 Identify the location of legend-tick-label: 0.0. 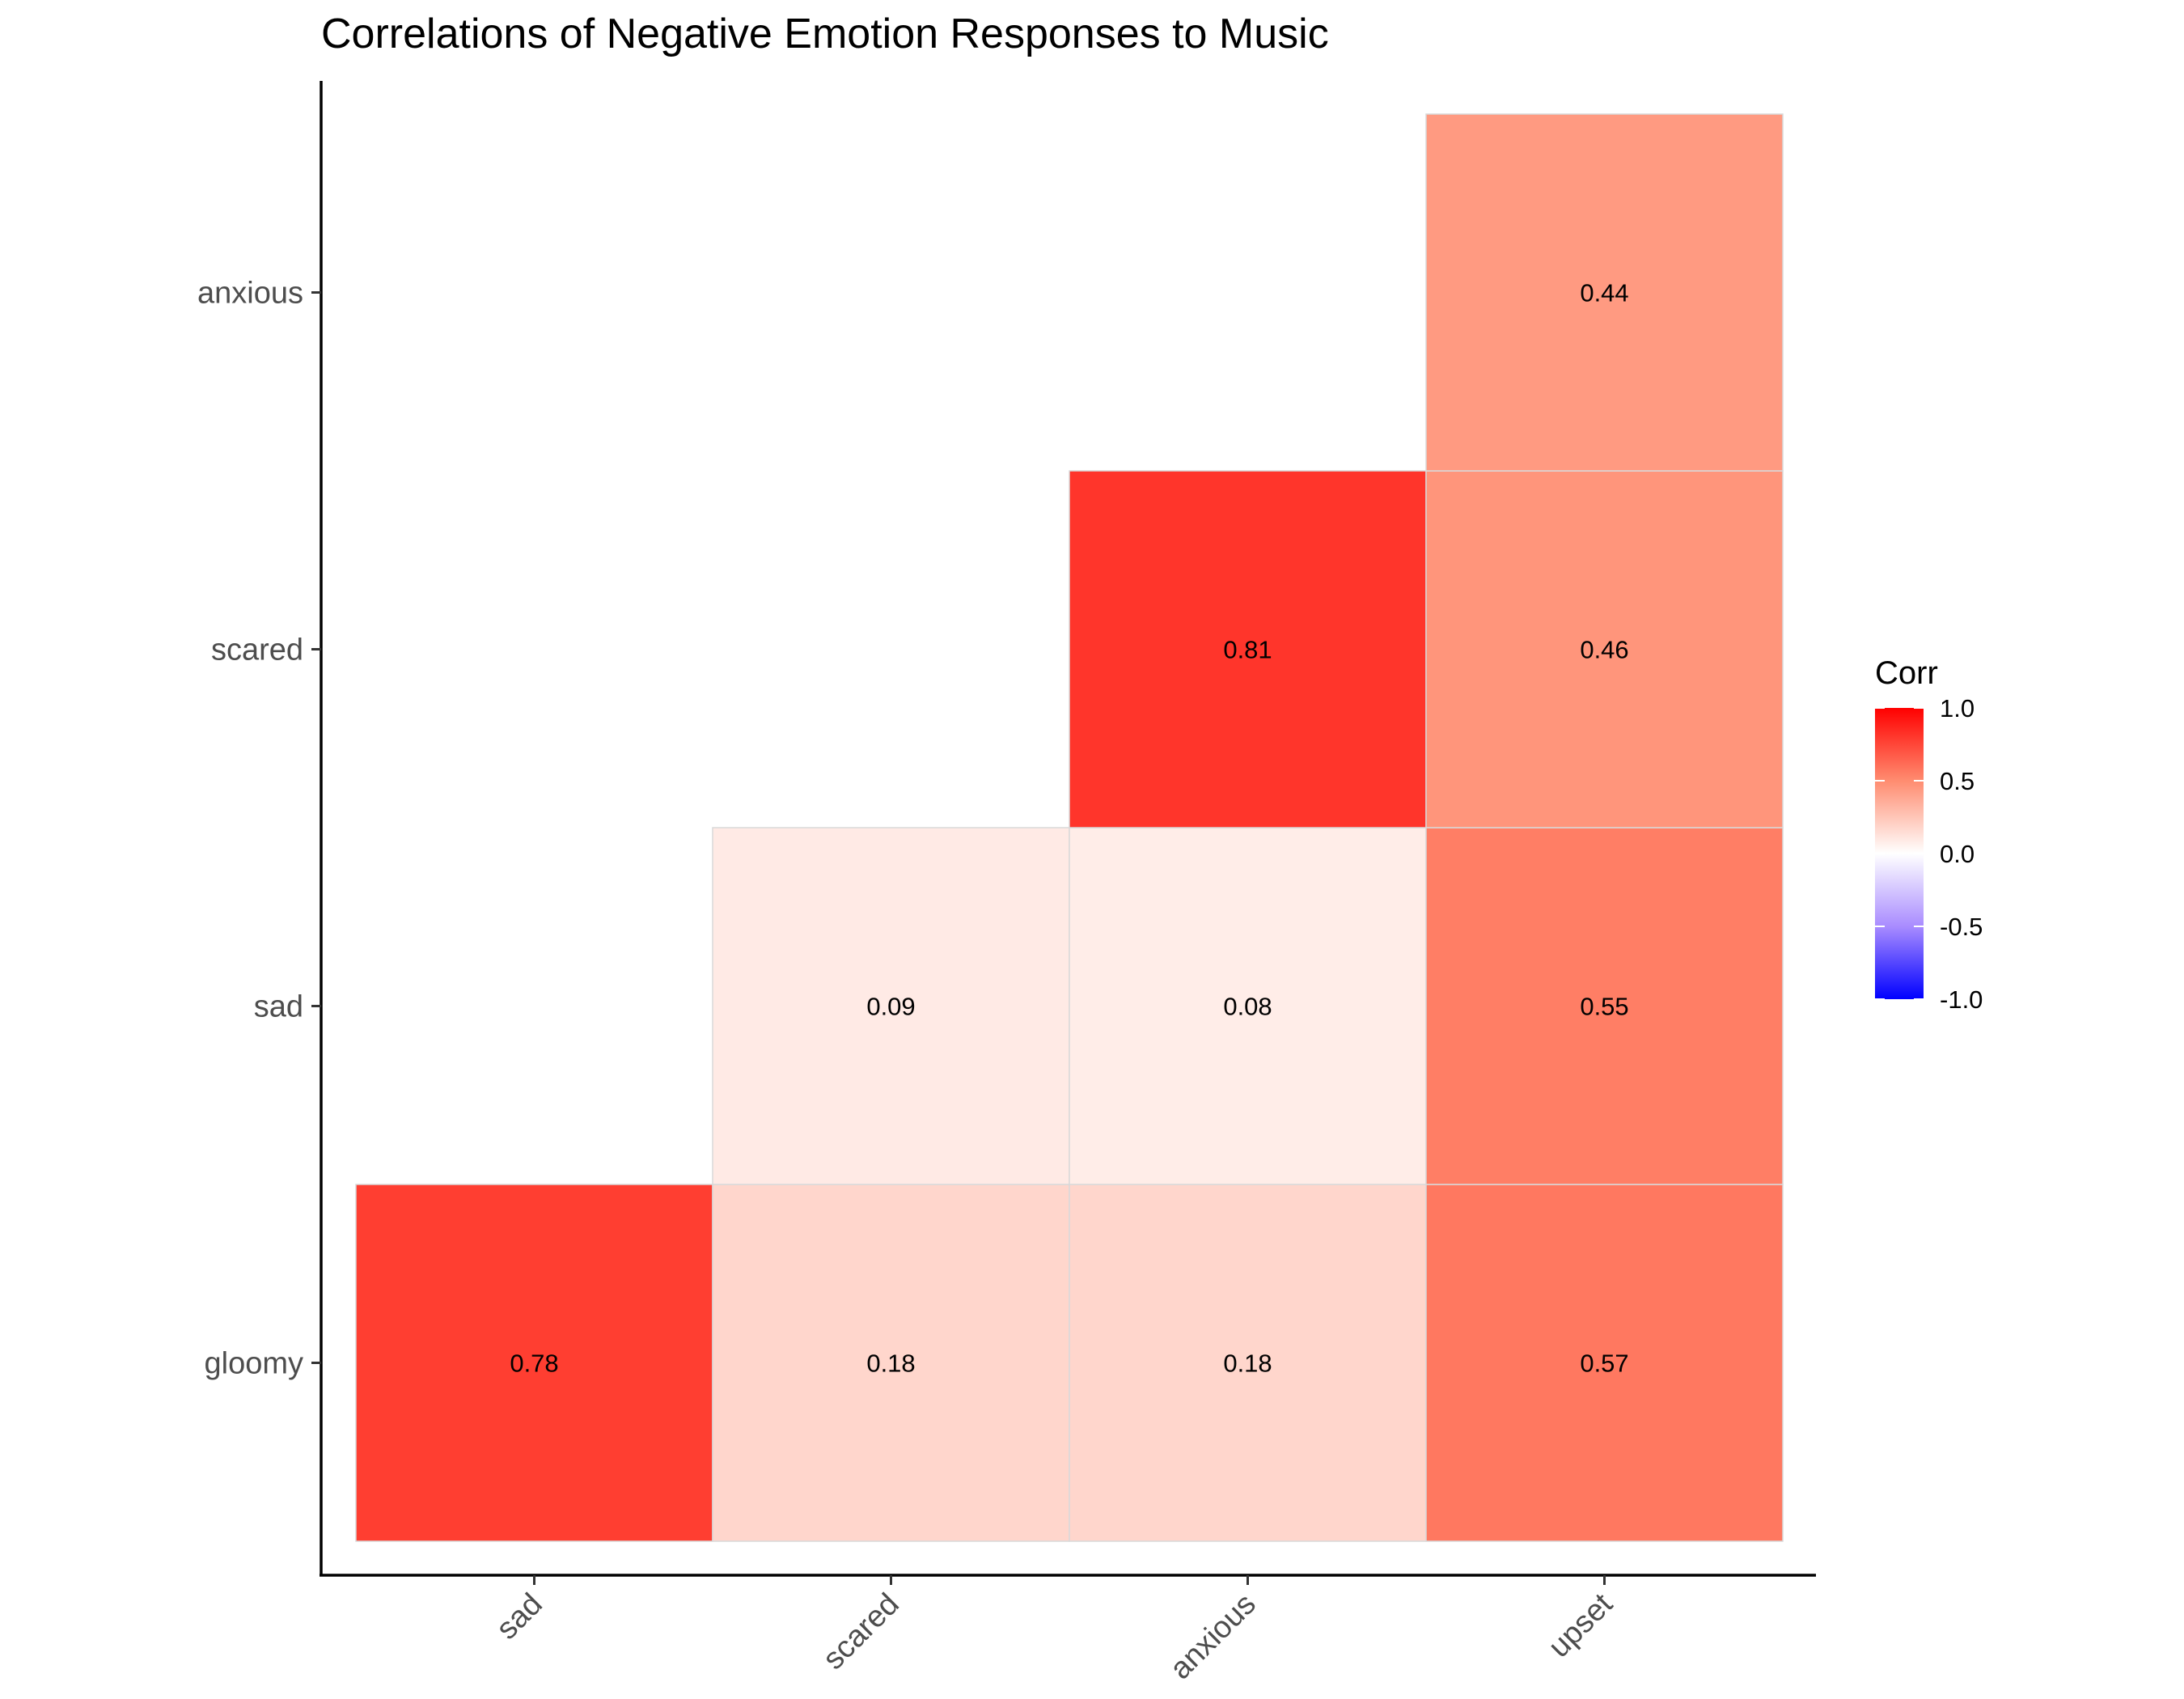
(1957, 854).